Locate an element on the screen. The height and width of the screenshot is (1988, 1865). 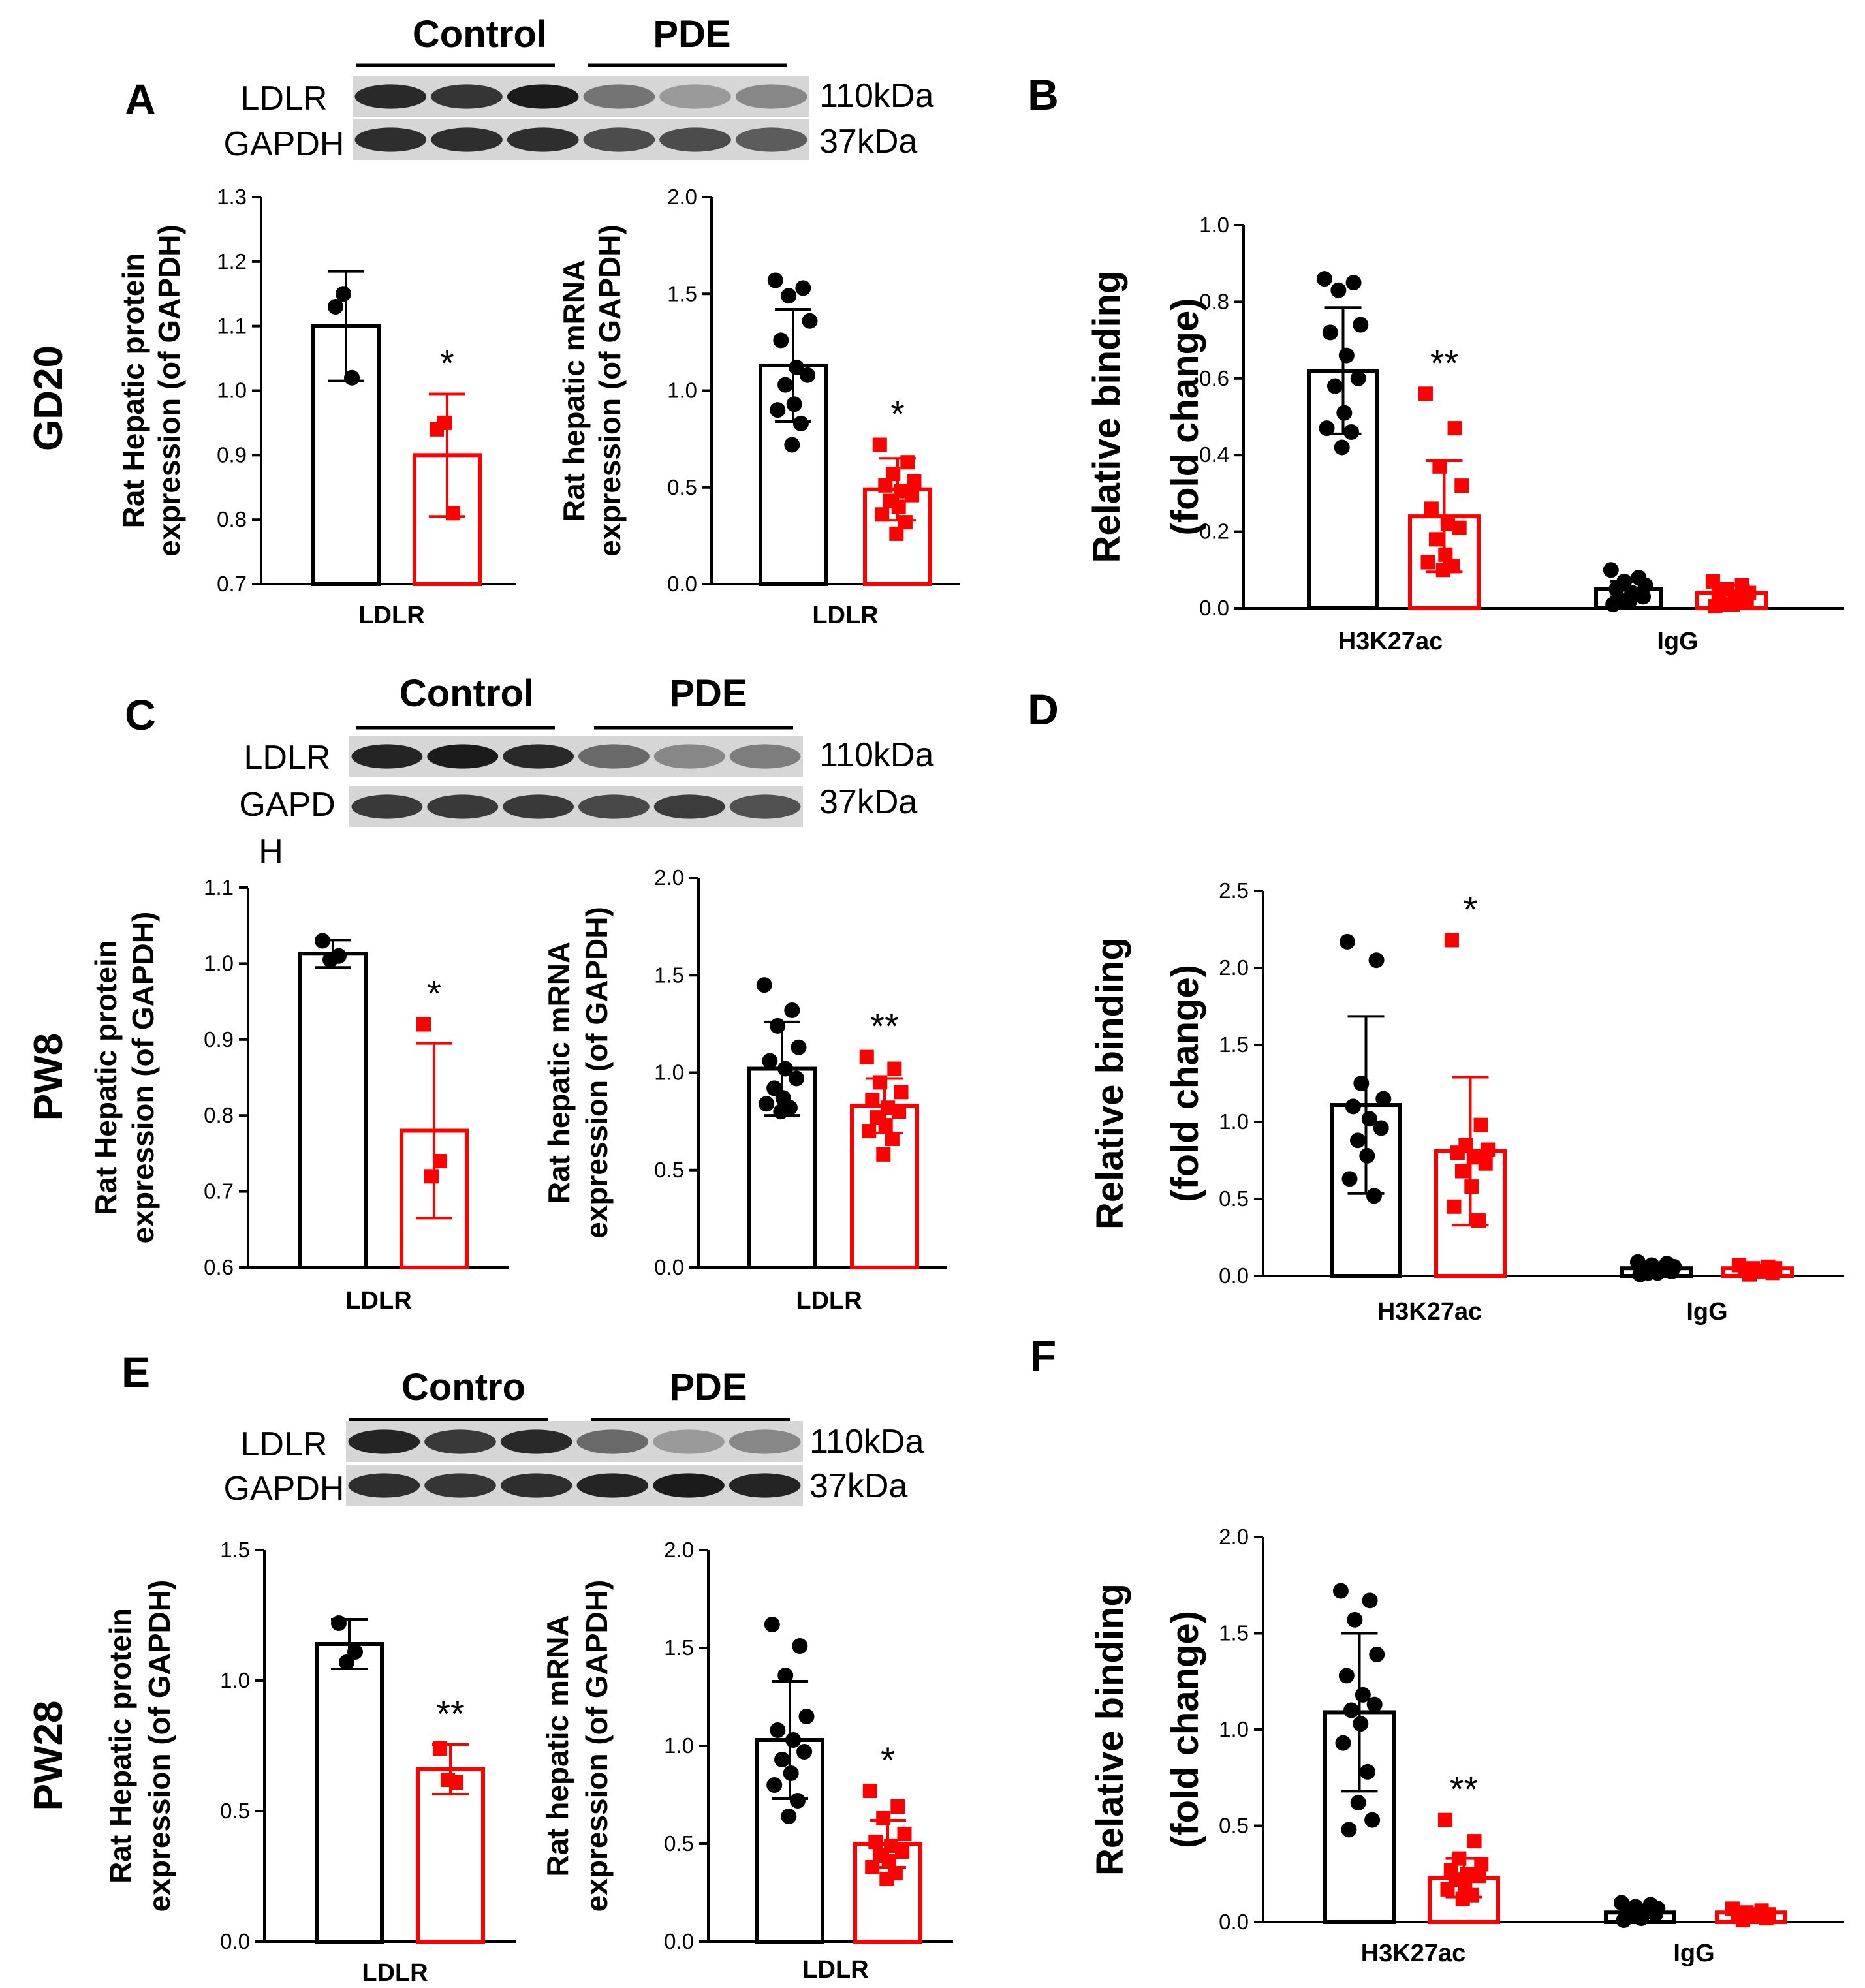
y-axis-label: (fold change) is located at coordinates (1185, 416).